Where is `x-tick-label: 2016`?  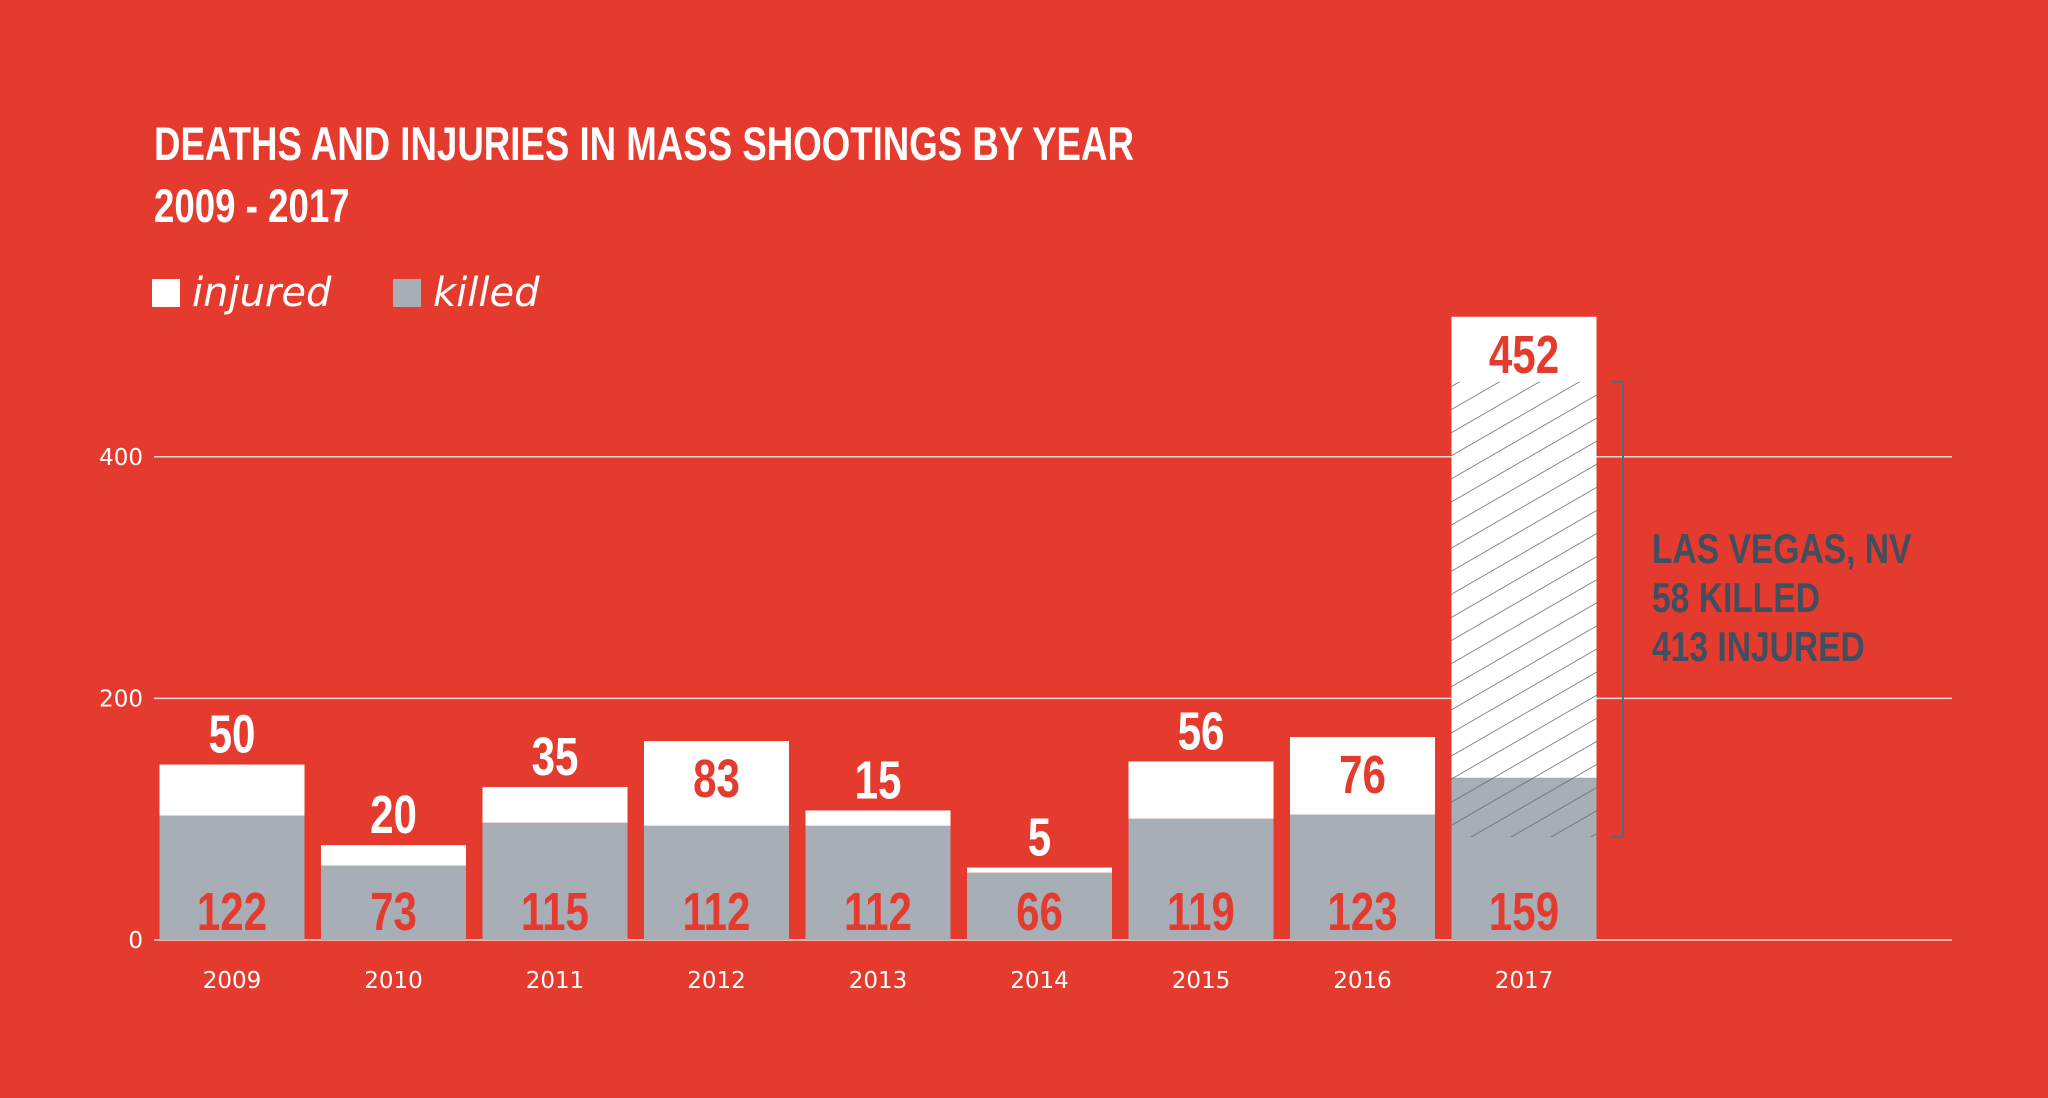 x-tick-label: 2016 is located at coordinates (1362, 981).